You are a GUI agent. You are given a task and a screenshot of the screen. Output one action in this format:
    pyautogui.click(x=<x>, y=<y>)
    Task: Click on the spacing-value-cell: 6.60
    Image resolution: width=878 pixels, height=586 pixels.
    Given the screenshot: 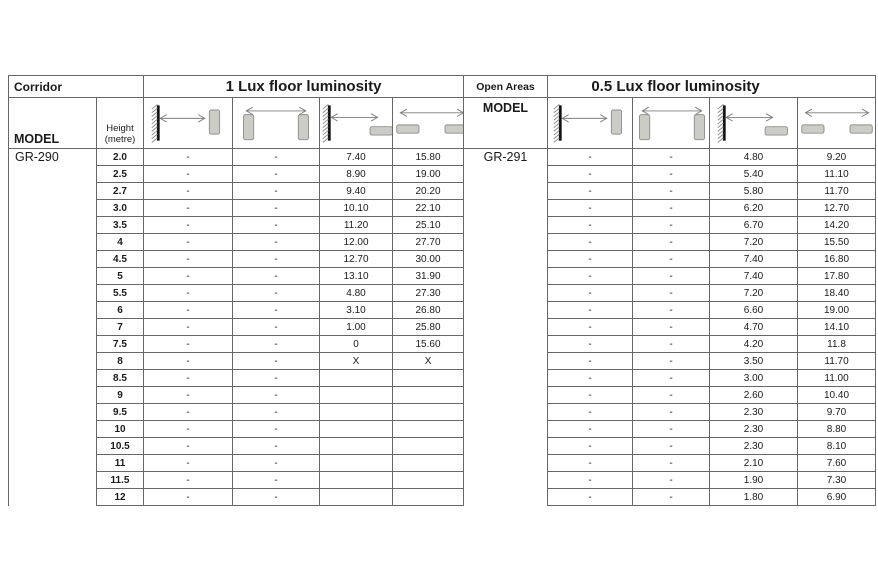 What is the action you would take?
    pyautogui.click(x=753, y=310)
    